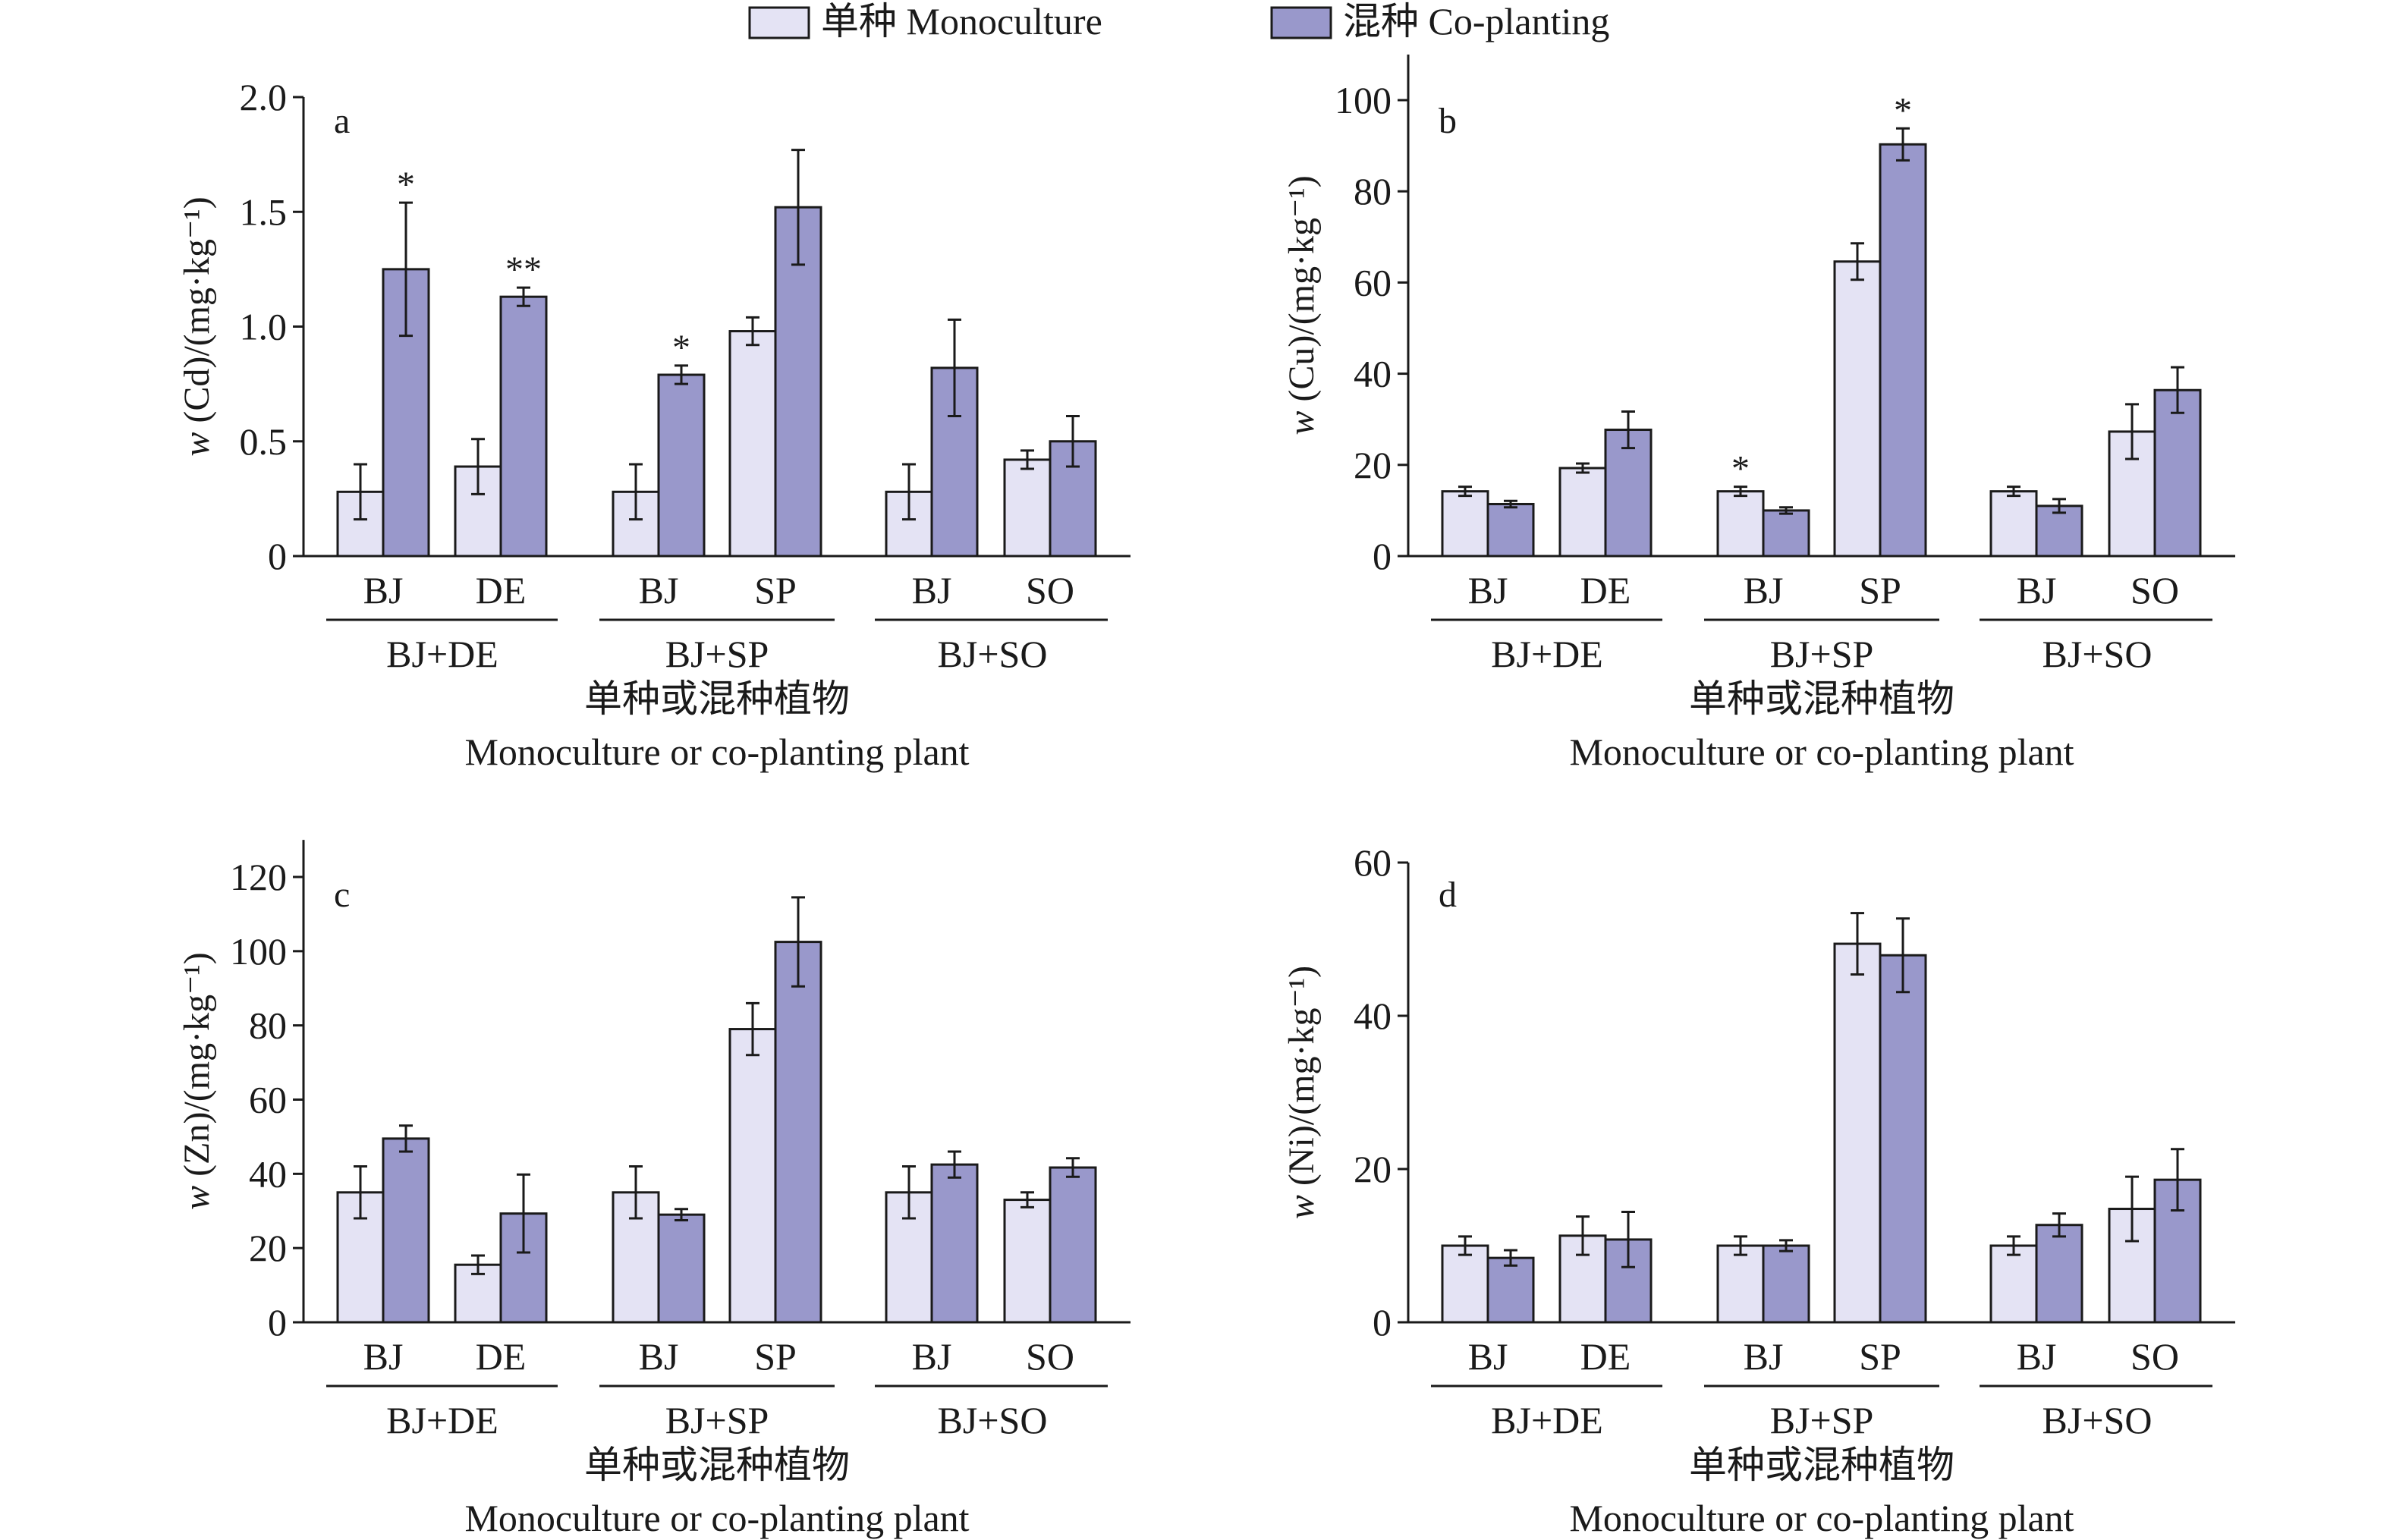  I want to click on panel-letter: d, so click(1448, 895).